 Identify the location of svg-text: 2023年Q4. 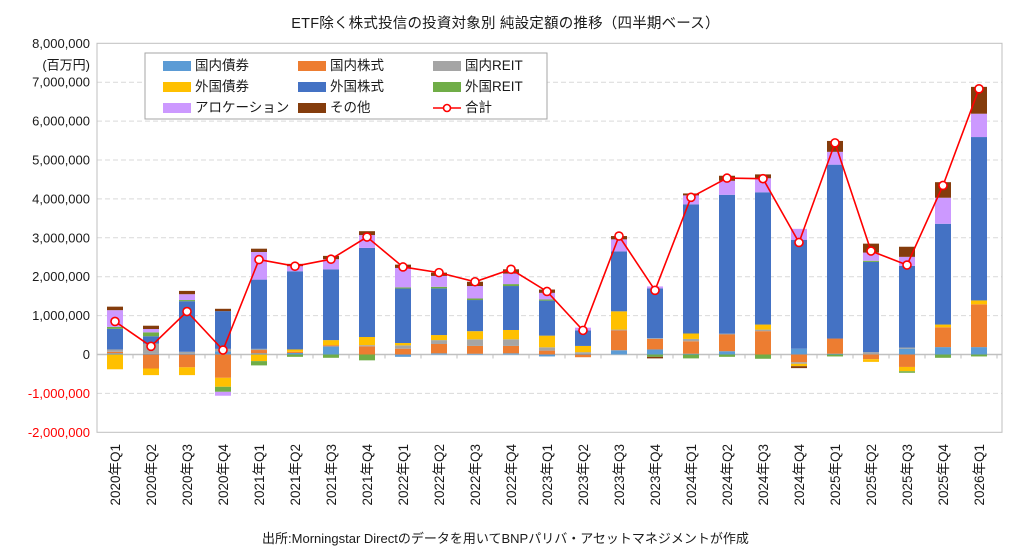
(655, 475).